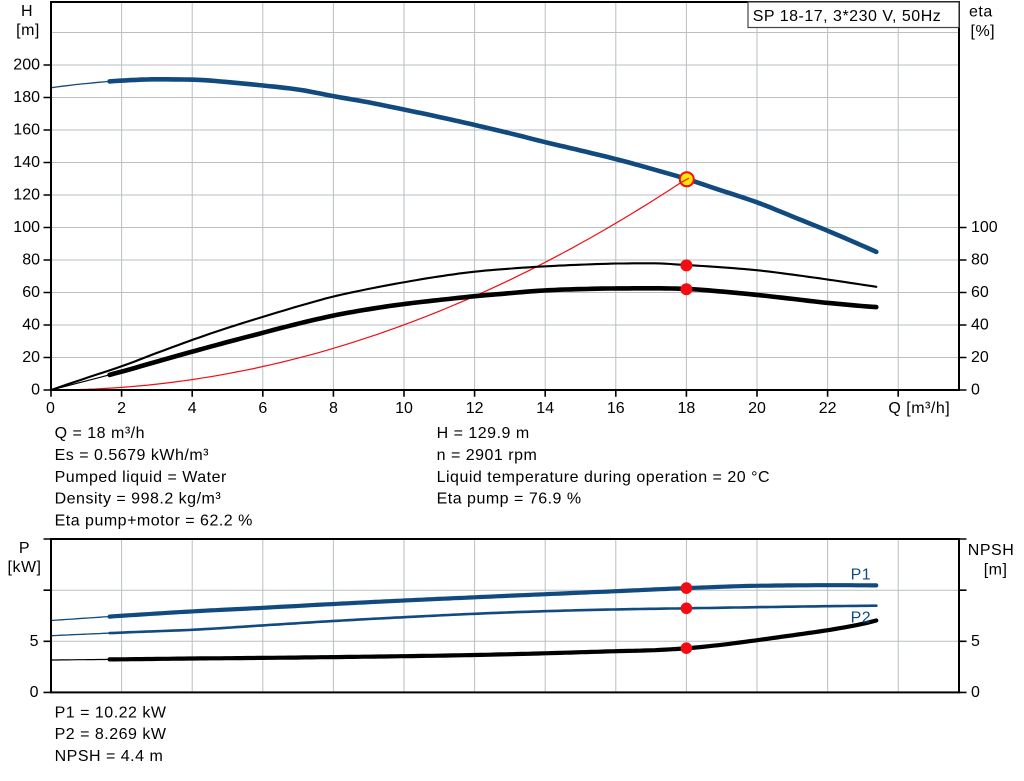 Image resolution: width=1024 pixels, height=781 pixels. What do you see at coordinates (487, 455) in the screenshot?
I see `svg-text: n = 2901 rpm` at bounding box center [487, 455].